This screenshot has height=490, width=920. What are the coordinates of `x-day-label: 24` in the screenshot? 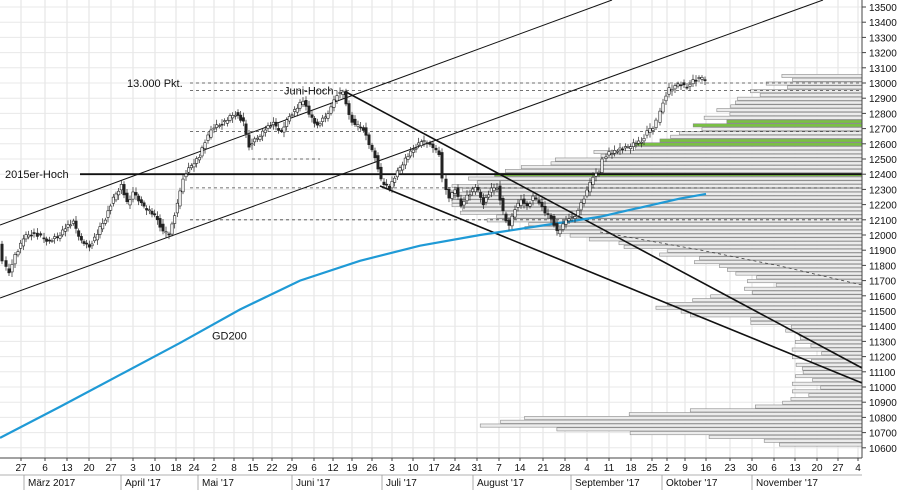 It's located at (194, 468).